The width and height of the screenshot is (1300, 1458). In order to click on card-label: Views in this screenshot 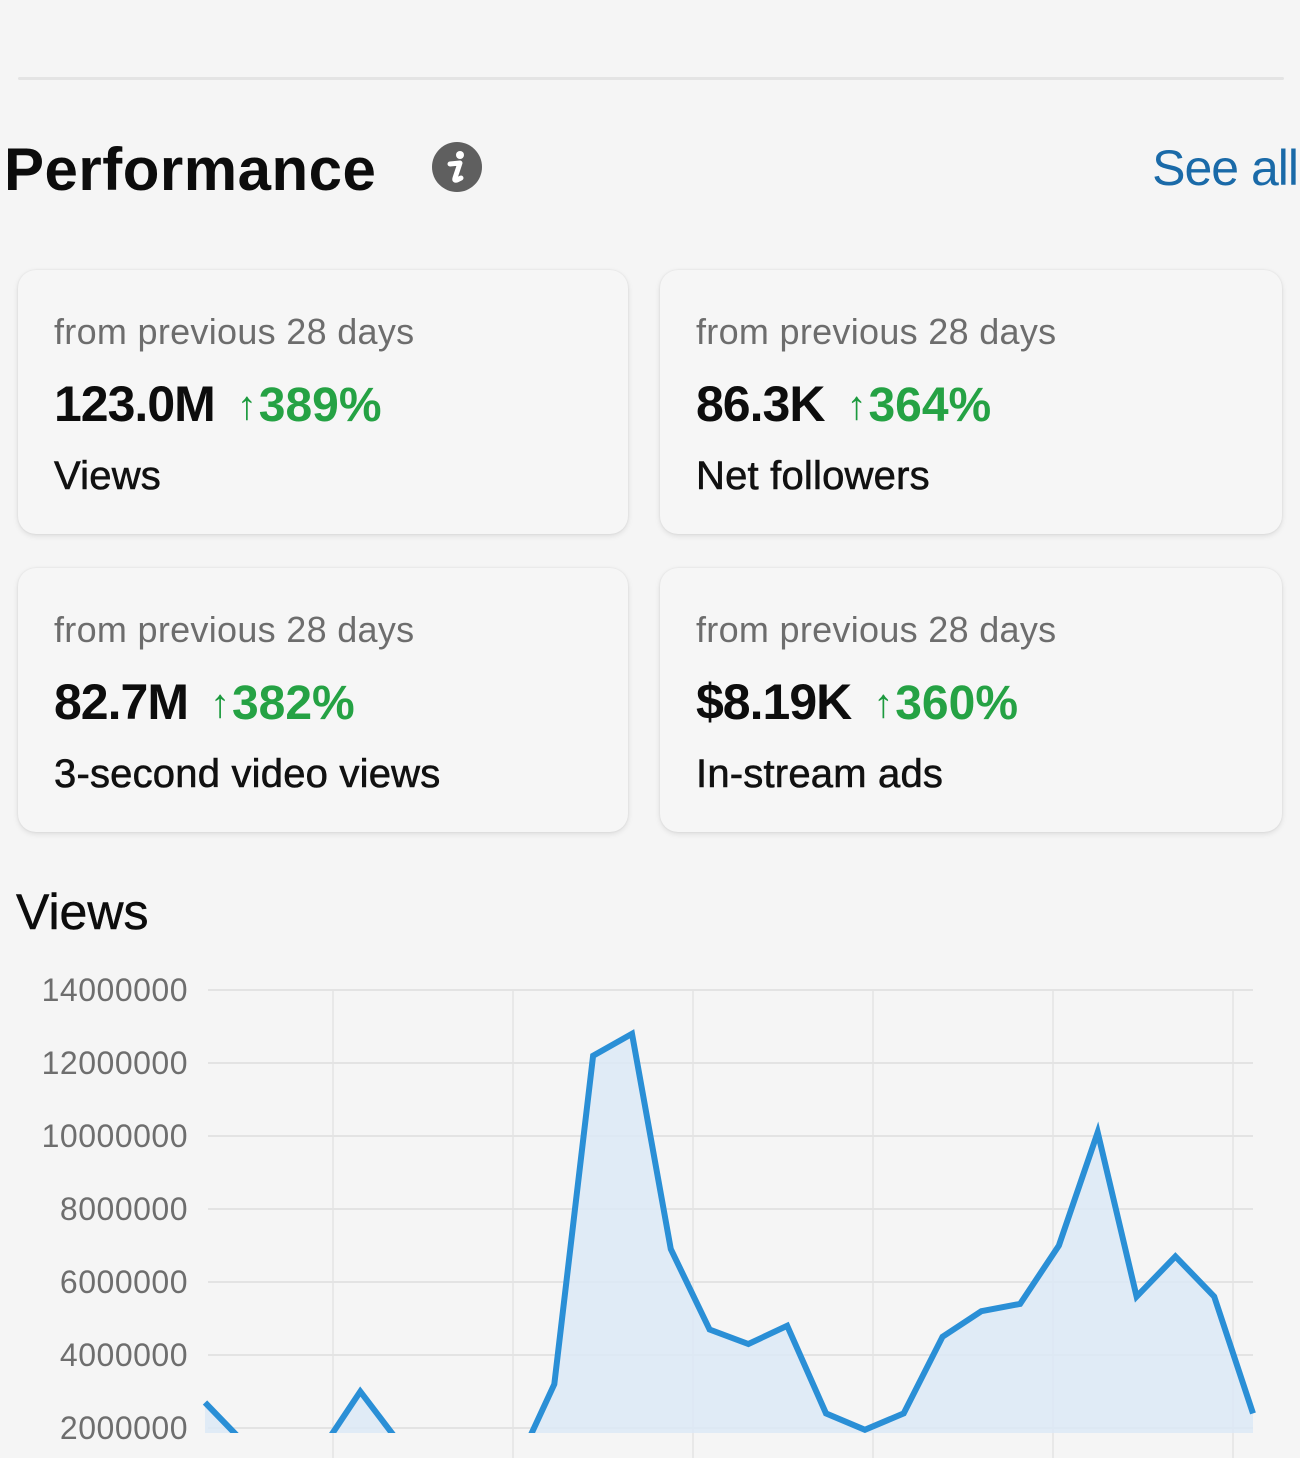, I will do `click(107, 476)`.